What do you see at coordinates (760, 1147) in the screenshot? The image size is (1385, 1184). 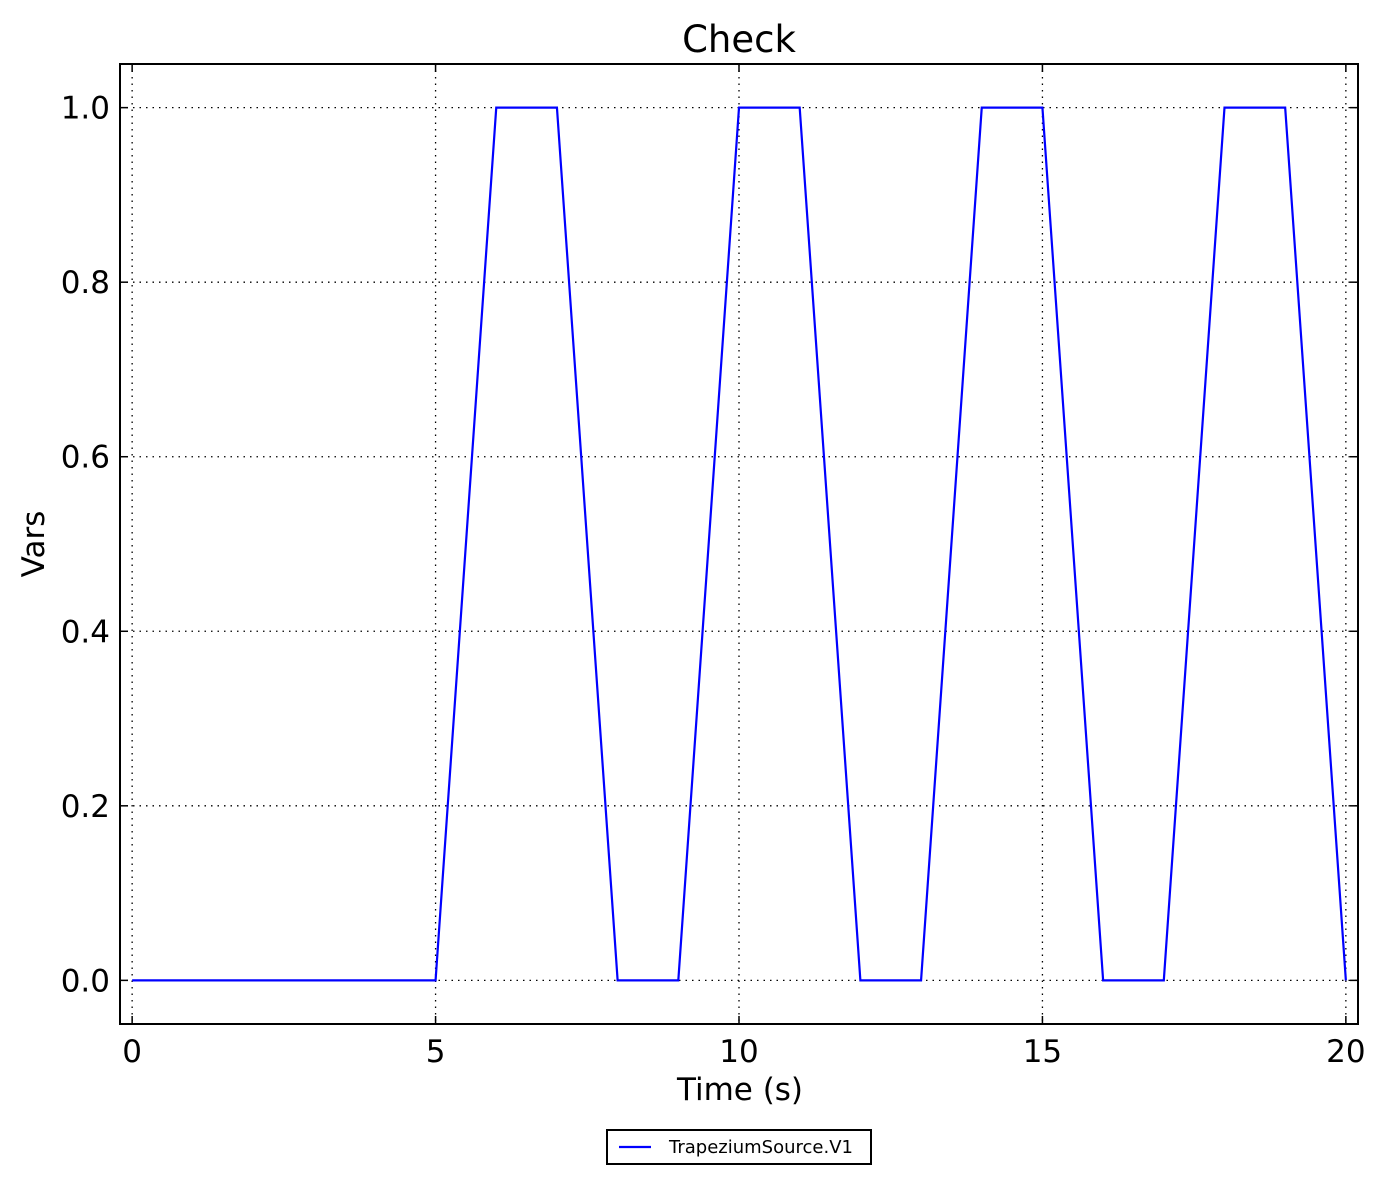 I see `legend-label: TrapeziumSource.V1` at bounding box center [760, 1147].